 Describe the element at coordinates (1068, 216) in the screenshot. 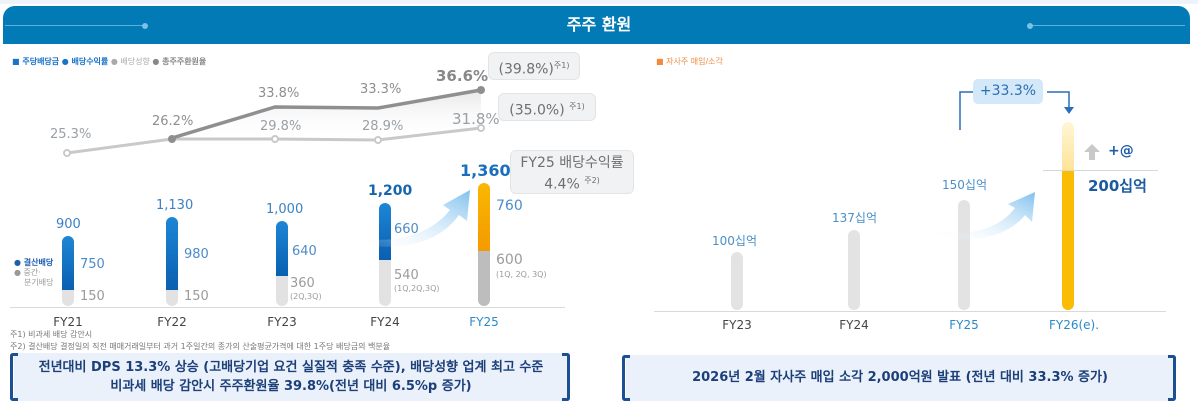

I see `buyback-bar-fy26e` at that location.